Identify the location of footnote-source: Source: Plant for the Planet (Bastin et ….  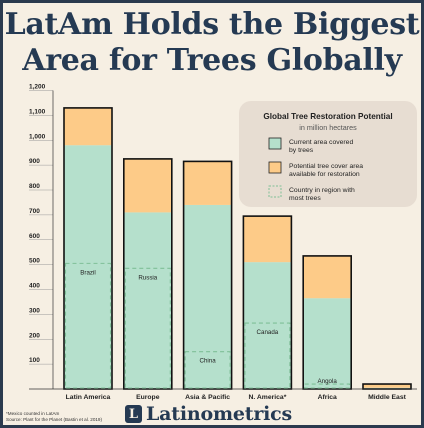
(54, 419).